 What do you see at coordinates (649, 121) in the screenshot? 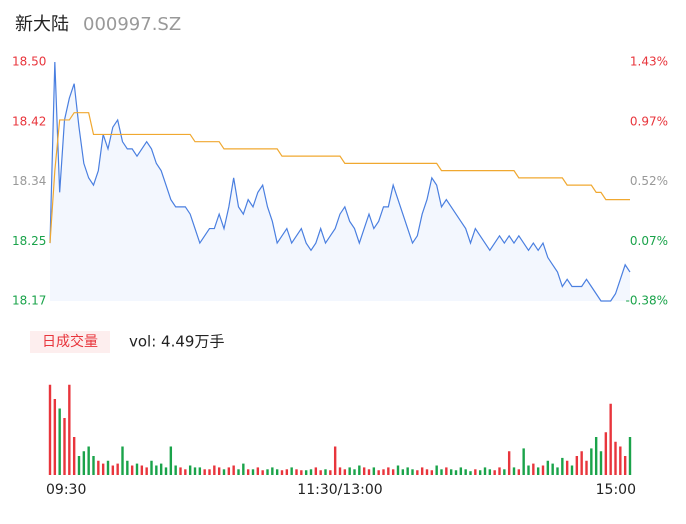
I see `y2-tick-label: 0.97%` at bounding box center [649, 121].